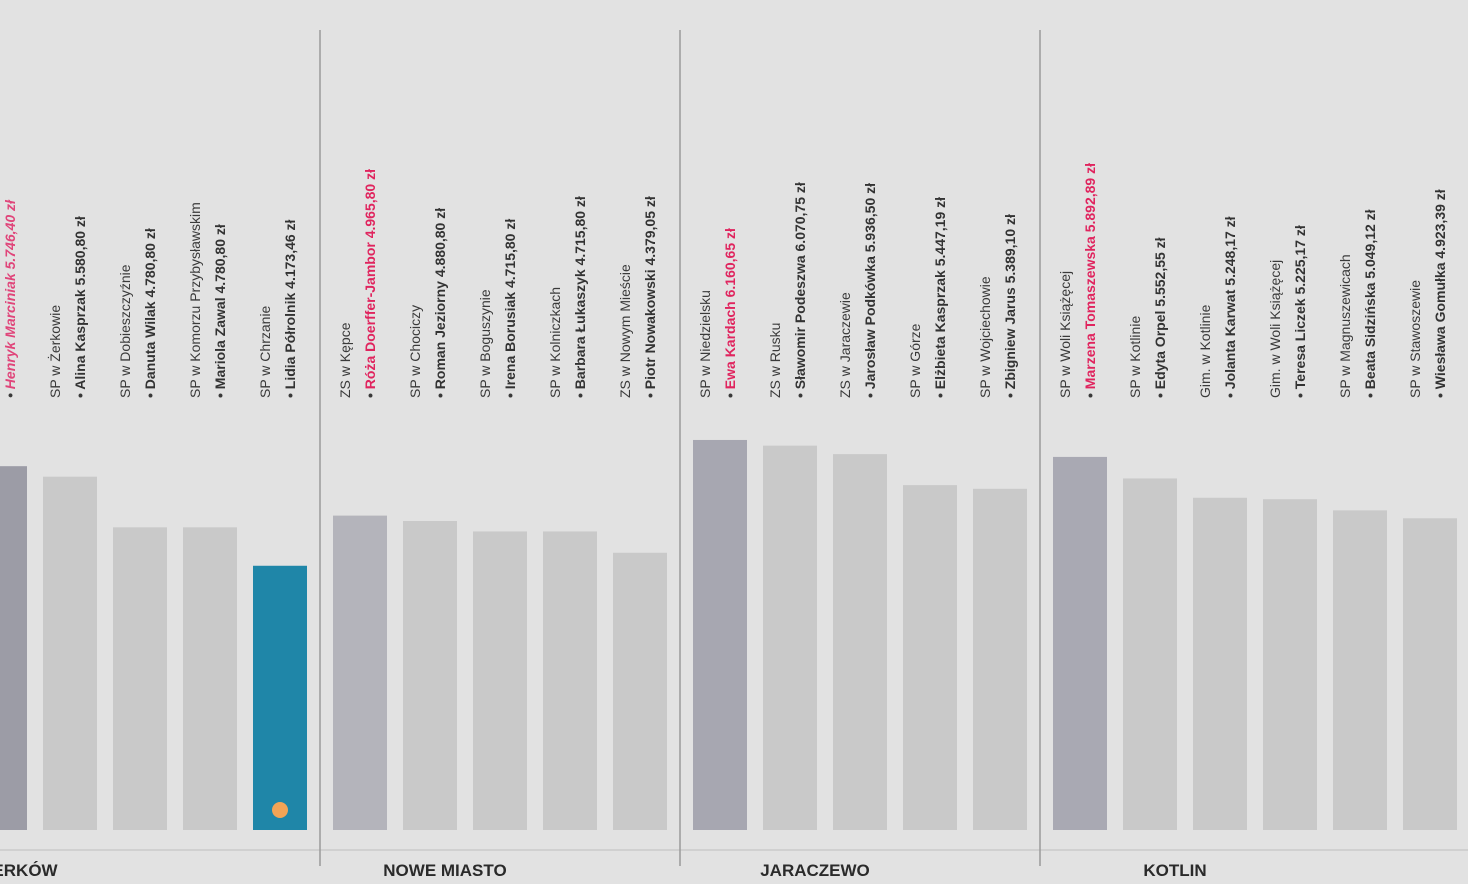 The width and height of the screenshot is (1468, 884). What do you see at coordinates (650, 329) in the screenshot?
I see `person-name: Piotr Nowakowski` at bounding box center [650, 329].